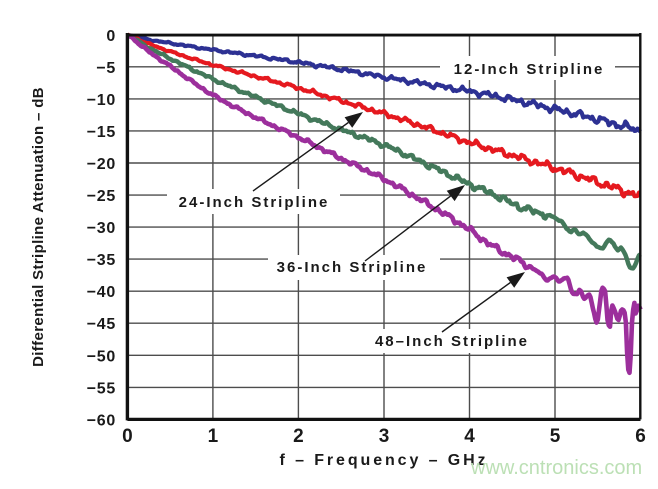 The height and width of the screenshot is (489, 658). Describe the element at coordinates (529, 69) in the screenshot. I see `svg-text: 12-Inch Stripline` at that location.